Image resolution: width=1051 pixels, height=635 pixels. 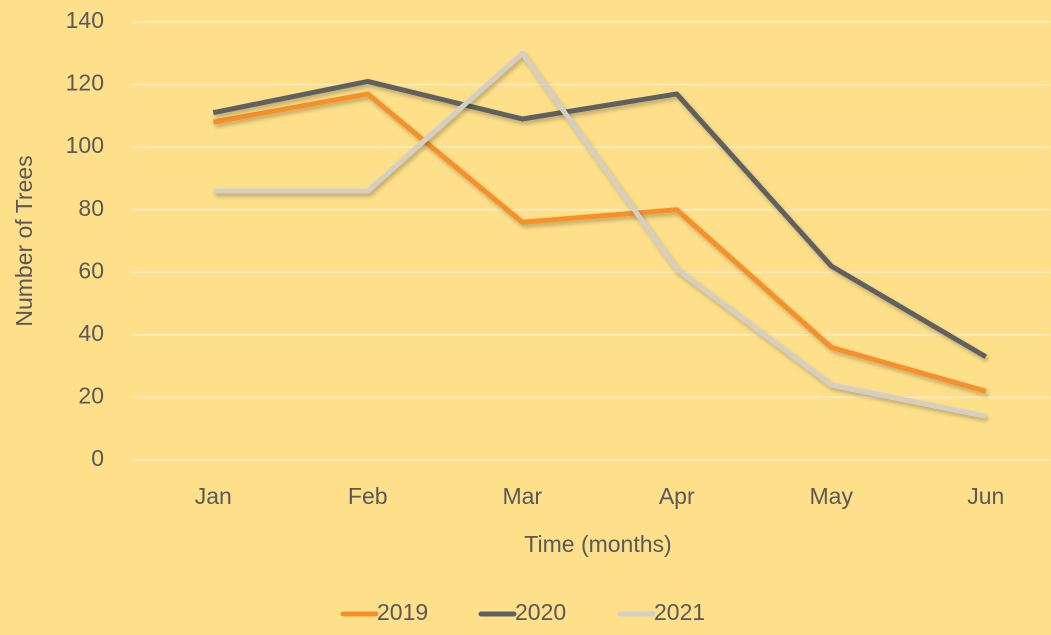 I want to click on legend-label: 2019, so click(x=402, y=612).